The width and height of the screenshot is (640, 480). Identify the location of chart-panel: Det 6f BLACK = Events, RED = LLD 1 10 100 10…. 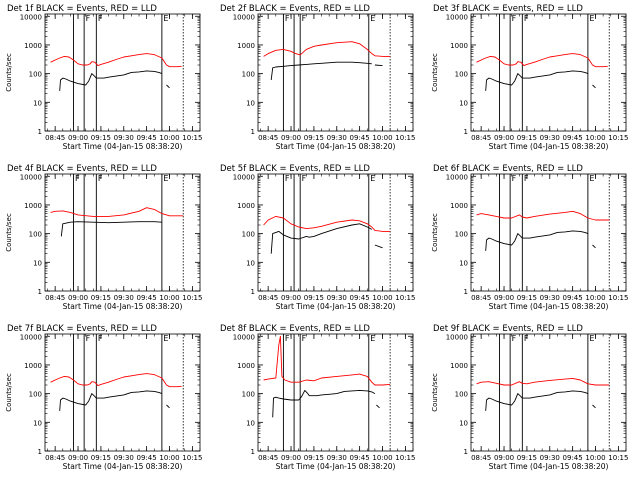
(529, 237).